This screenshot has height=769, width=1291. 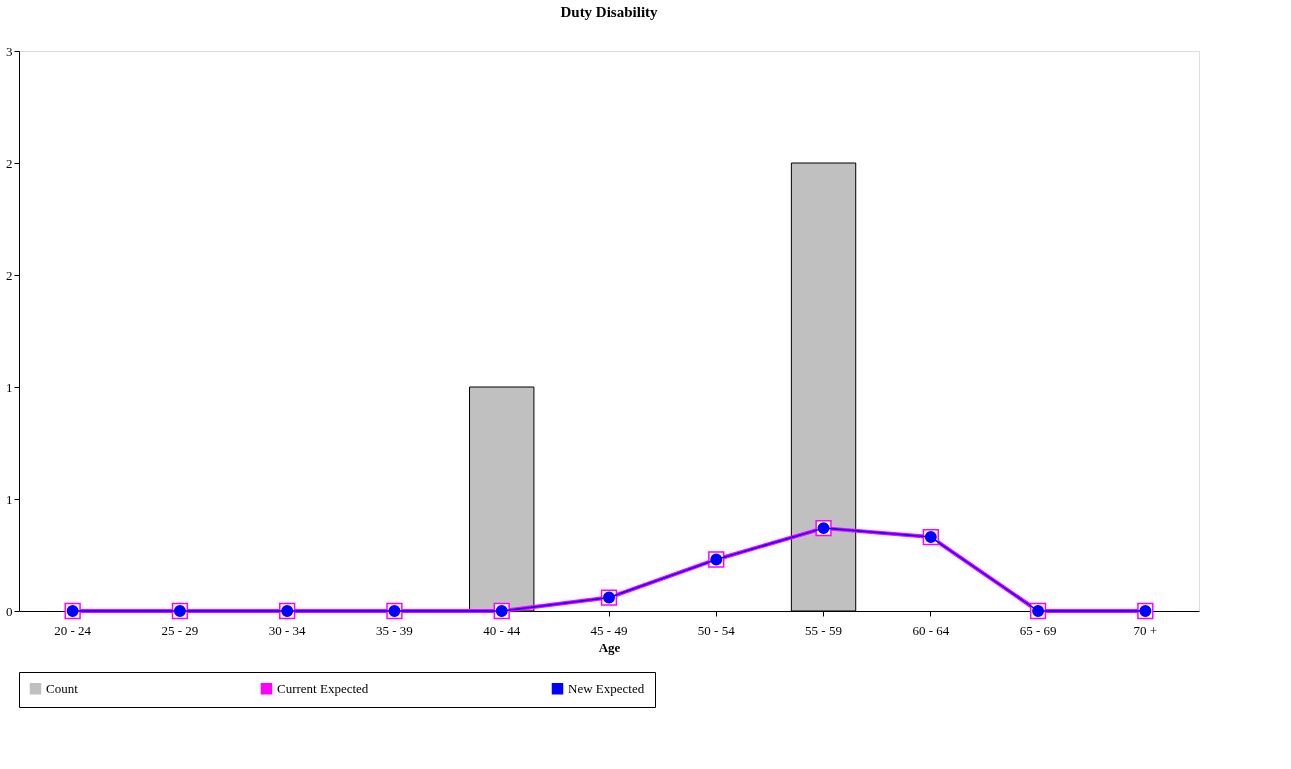 What do you see at coordinates (609, 630) in the screenshot?
I see `x-tick-label: 45 - 49` at bounding box center [609, 630].